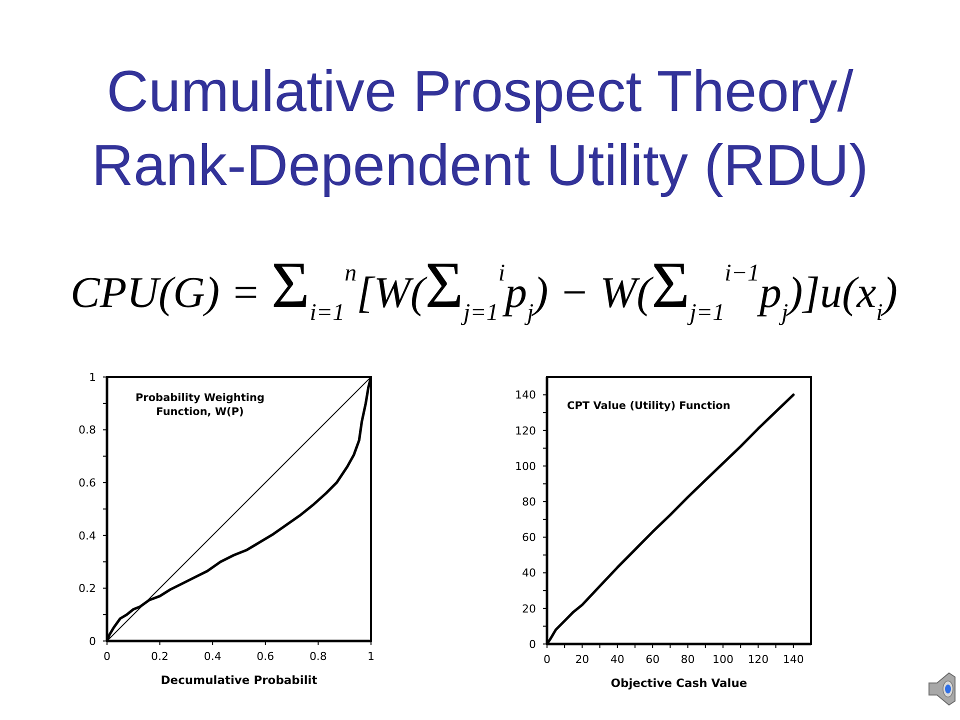 The image size is (960, 720). Describe the element at coordinates (617, 659) in the screenshot. I see `x-tick-label: 40` at that location.